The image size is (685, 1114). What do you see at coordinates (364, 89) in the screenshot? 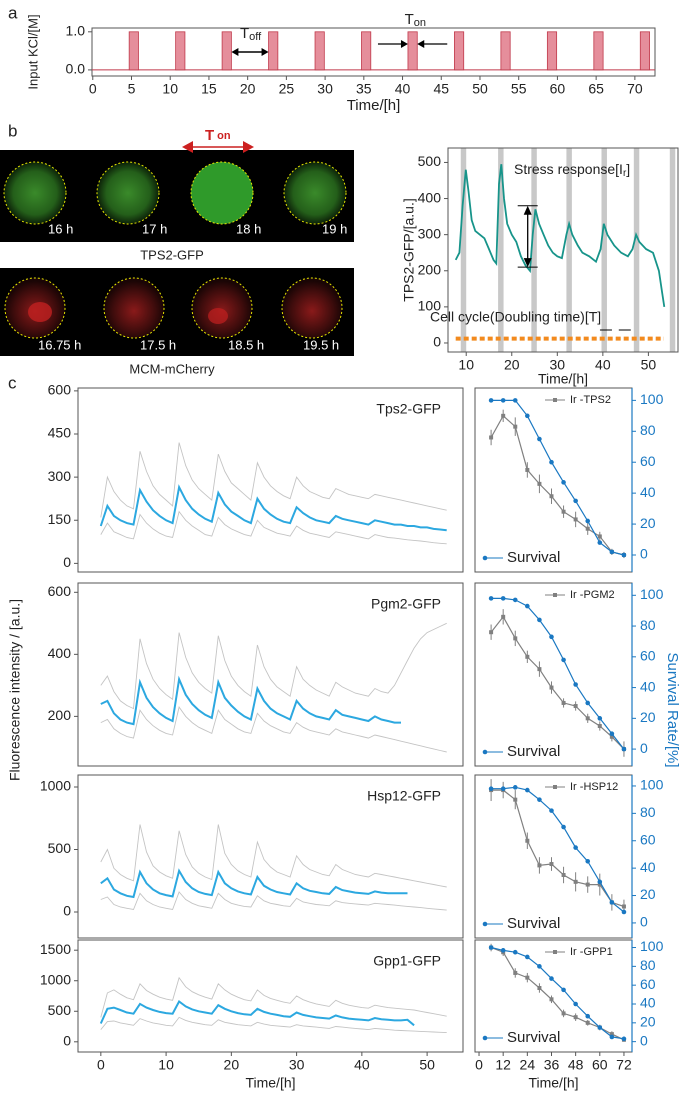
I see `x-tick-label: 35` at bounding box center [364, 89].